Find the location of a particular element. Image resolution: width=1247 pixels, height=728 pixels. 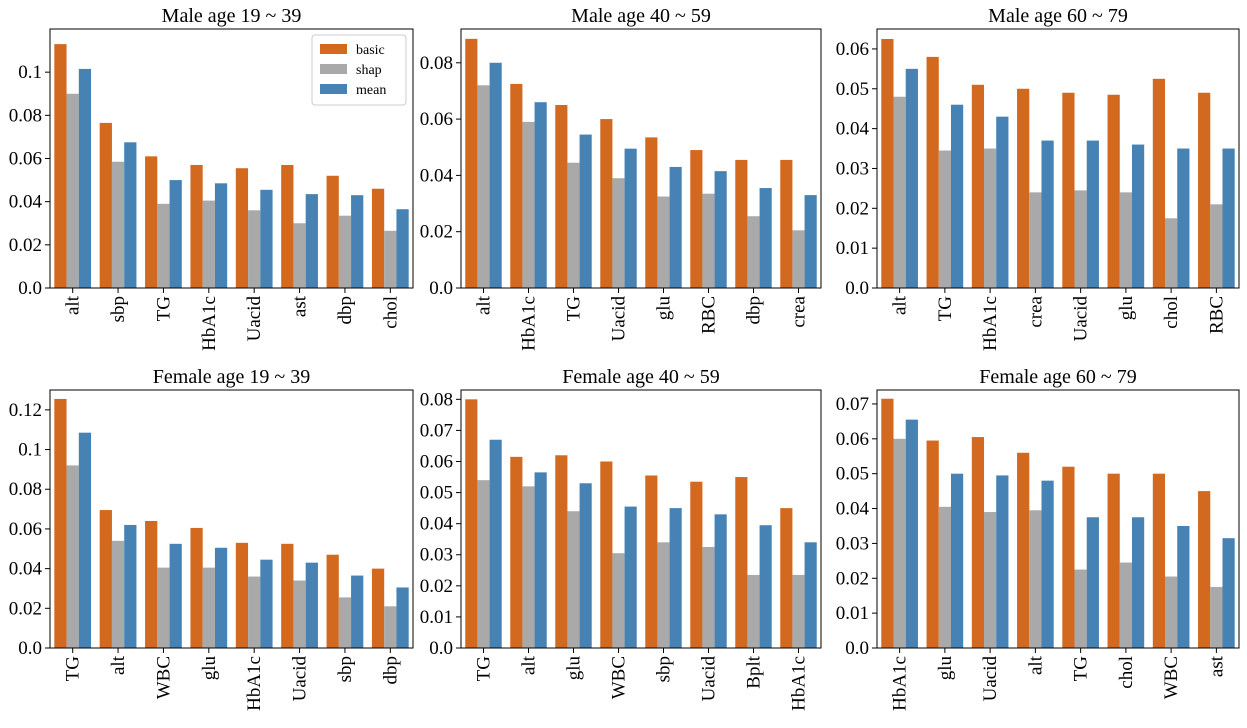

bar-shap-sbp is located at coordinates (345, 622).